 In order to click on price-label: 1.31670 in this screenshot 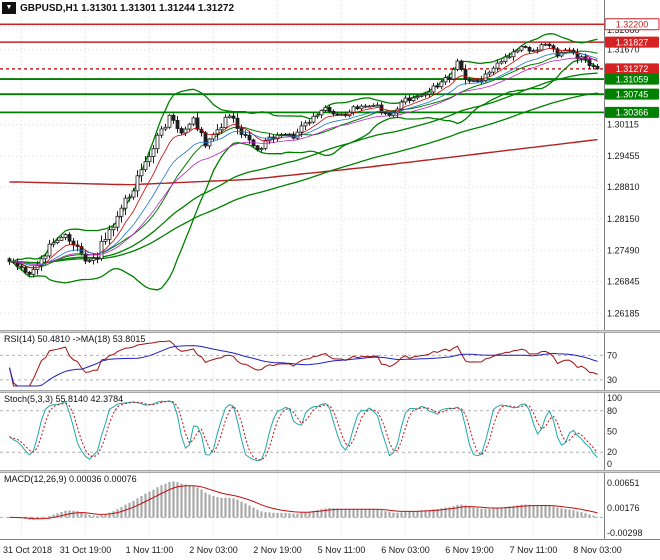, I will do `click(623, 50)`.